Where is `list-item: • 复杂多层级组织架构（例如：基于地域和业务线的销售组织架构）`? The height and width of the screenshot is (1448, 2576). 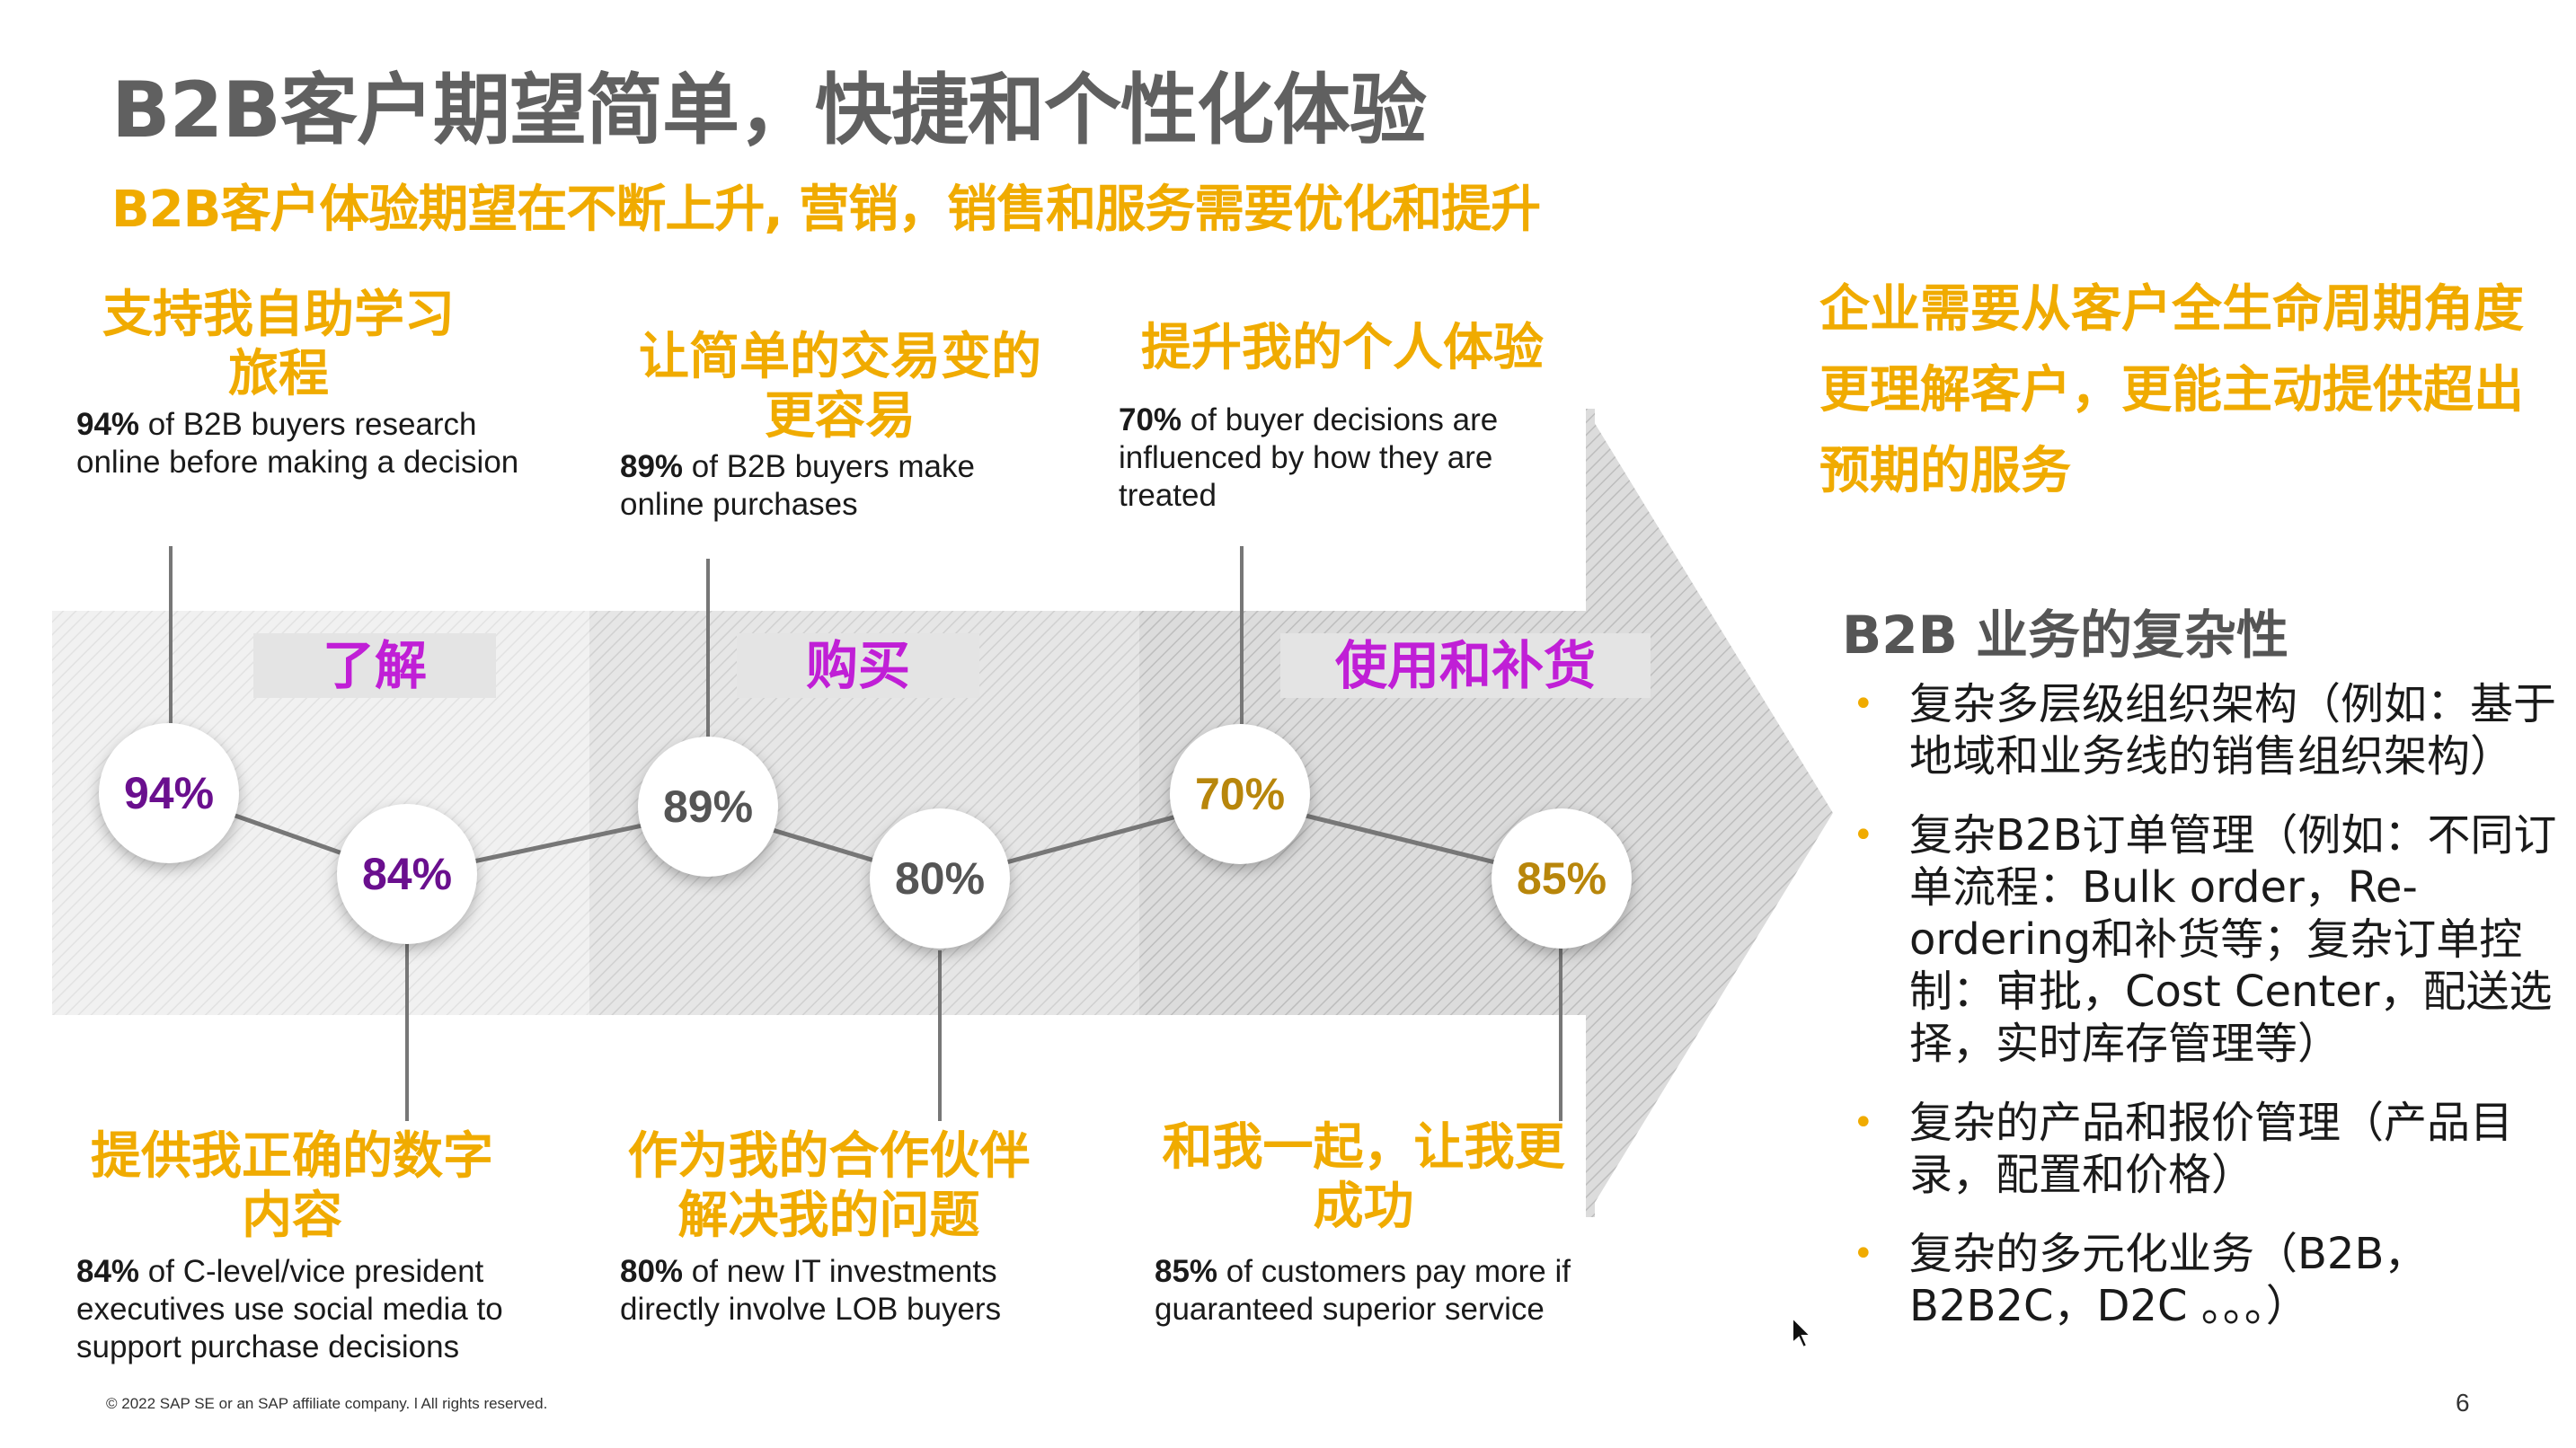 list-item: • 复杂多层级组织架构（例如：基于地域和业务线的销售组织架构） is located at coordinates (2205, 730).